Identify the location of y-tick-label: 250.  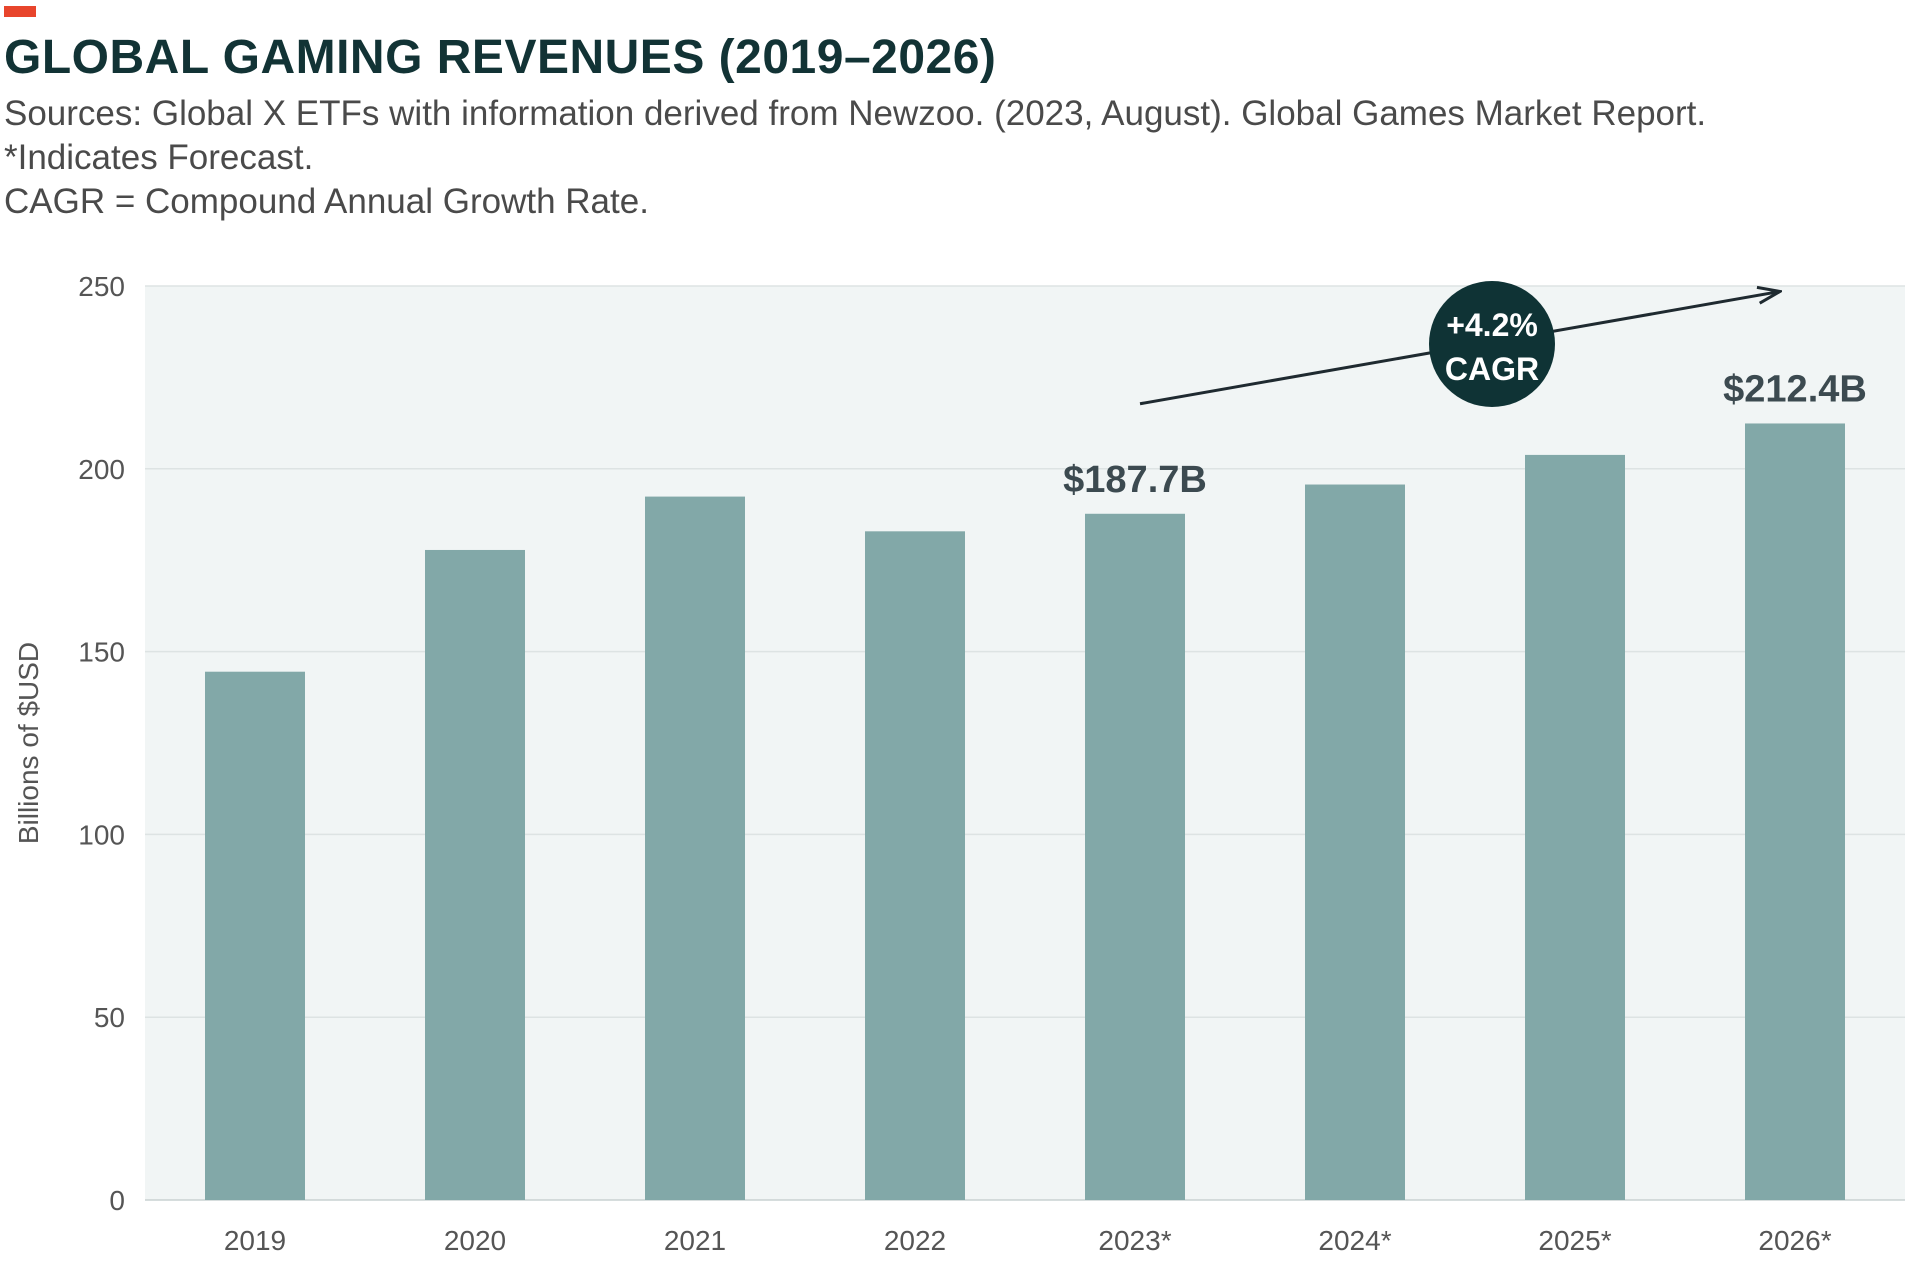
(101, 286).